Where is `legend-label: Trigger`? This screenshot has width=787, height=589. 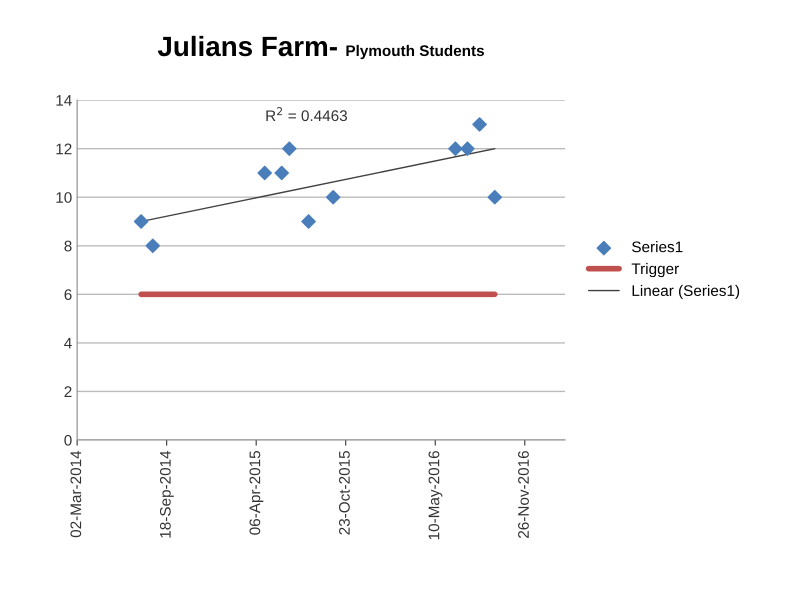
legend-label: Trigger is located at coordinates (655, 270).